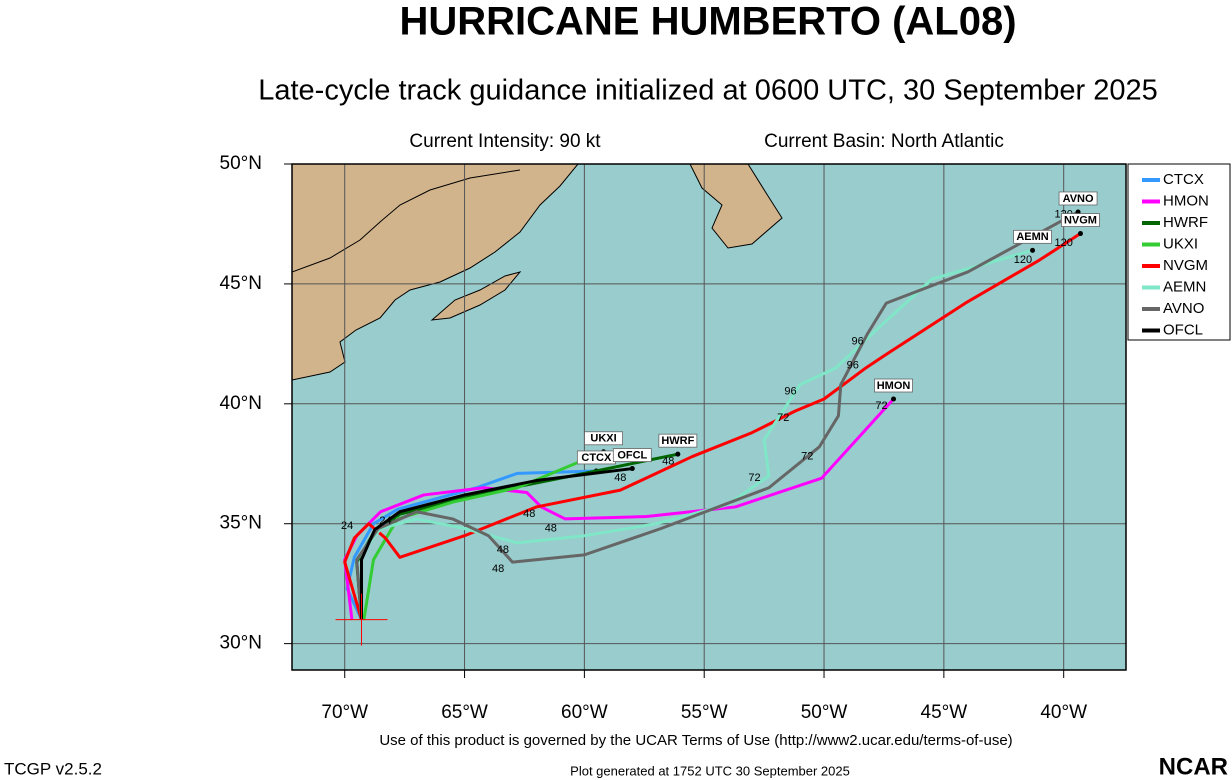  Describe the element at coordinates (884, 141) in the screenshot. I see `info-basin: Current Basin: North Atlantic` at that location.